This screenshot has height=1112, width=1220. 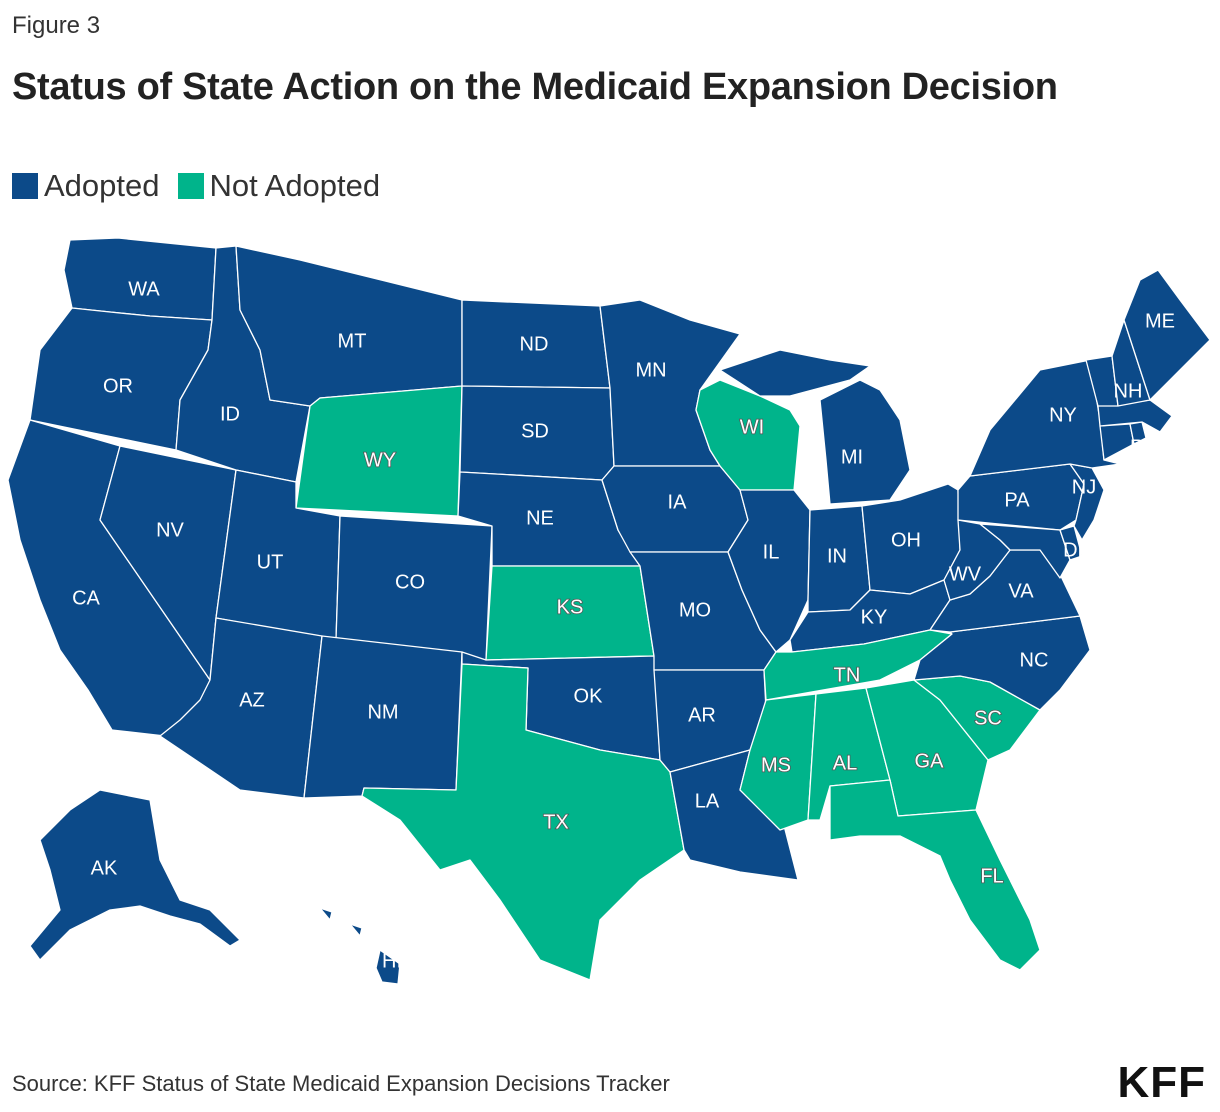 What do you see at coordinates (874, 617) in the screenshot?
I see `label-KY: KY` at bounding box center [874, 617].